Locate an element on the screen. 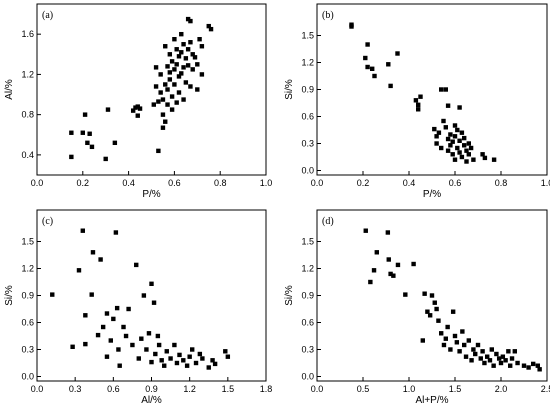 This screenshot has width=550, height=410. panel-label: (c) is located at coordinates (47, 221).